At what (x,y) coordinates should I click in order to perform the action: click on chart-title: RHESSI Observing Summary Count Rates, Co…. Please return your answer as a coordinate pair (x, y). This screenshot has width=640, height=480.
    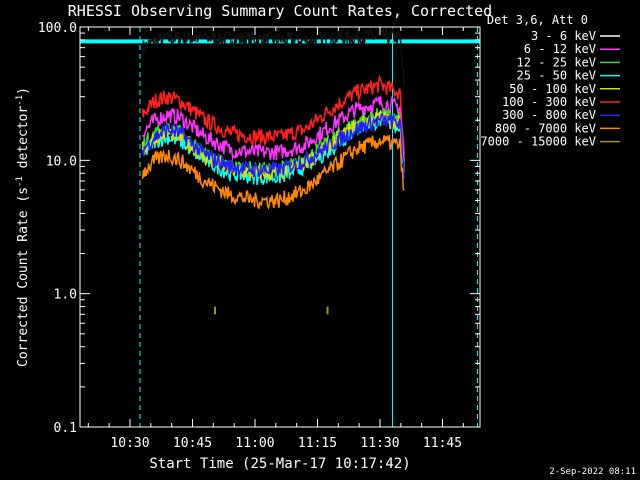
    Looking at the image, I should click on (280, 11).